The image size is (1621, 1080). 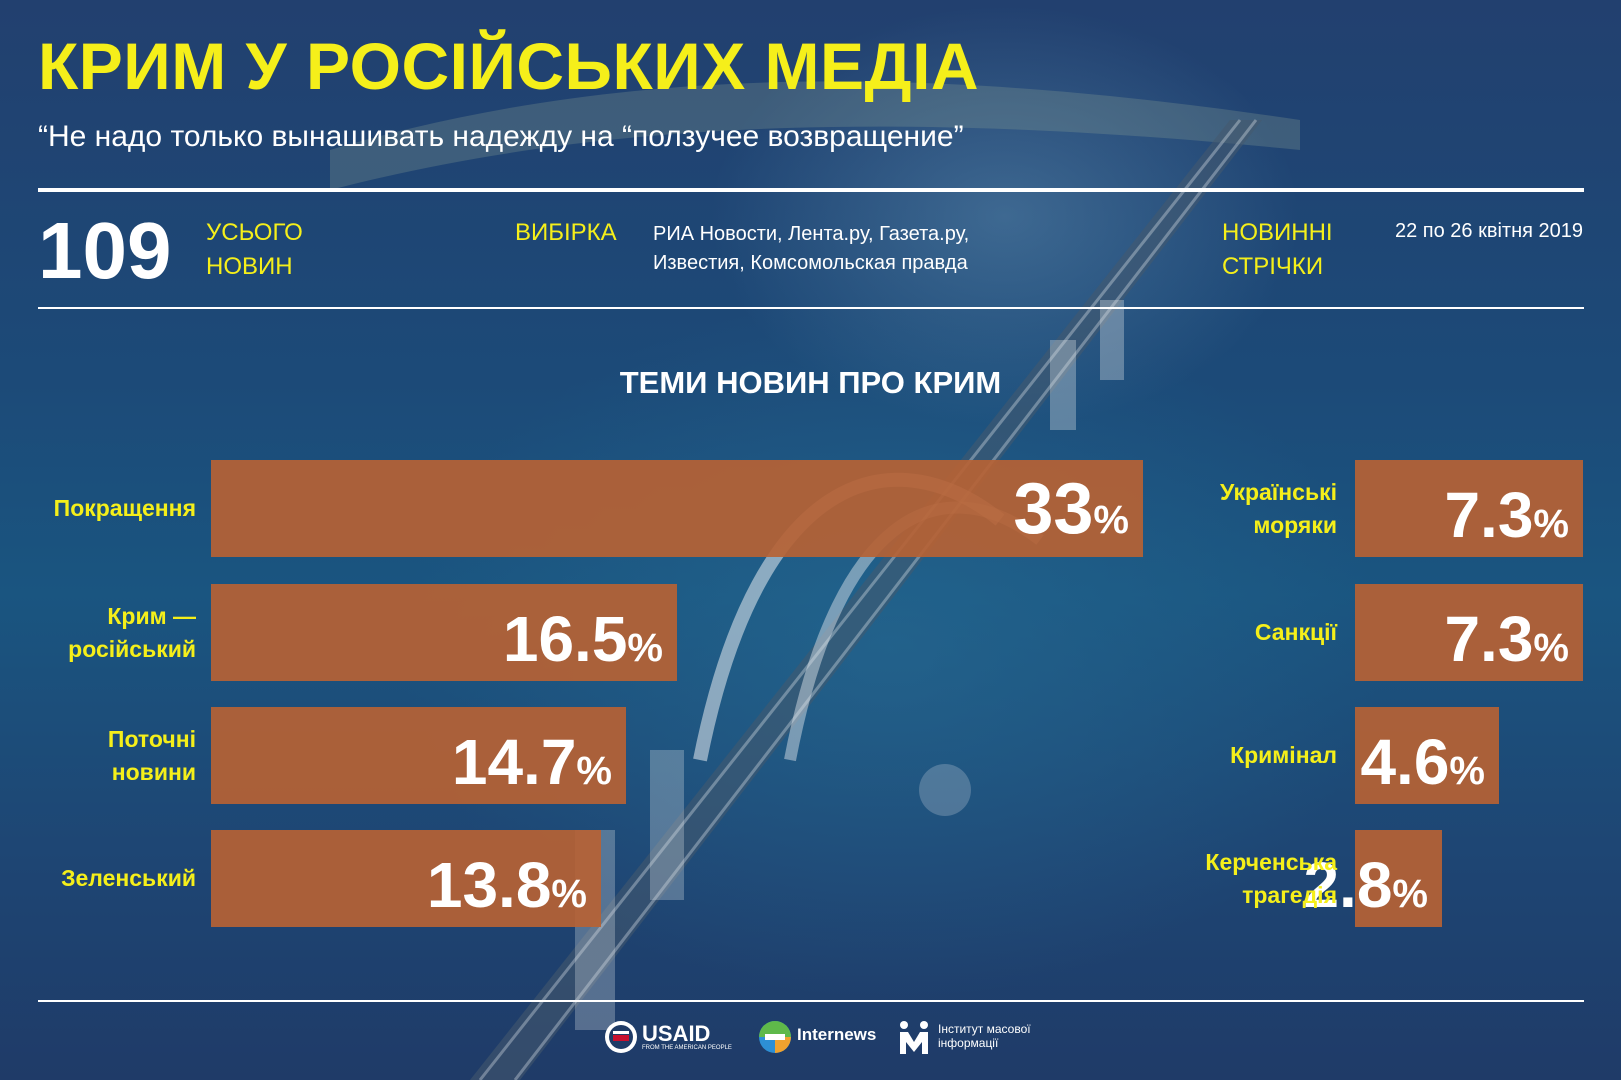 I want to click on category-label-left-0: Покращення, so click(x=125, y=508).